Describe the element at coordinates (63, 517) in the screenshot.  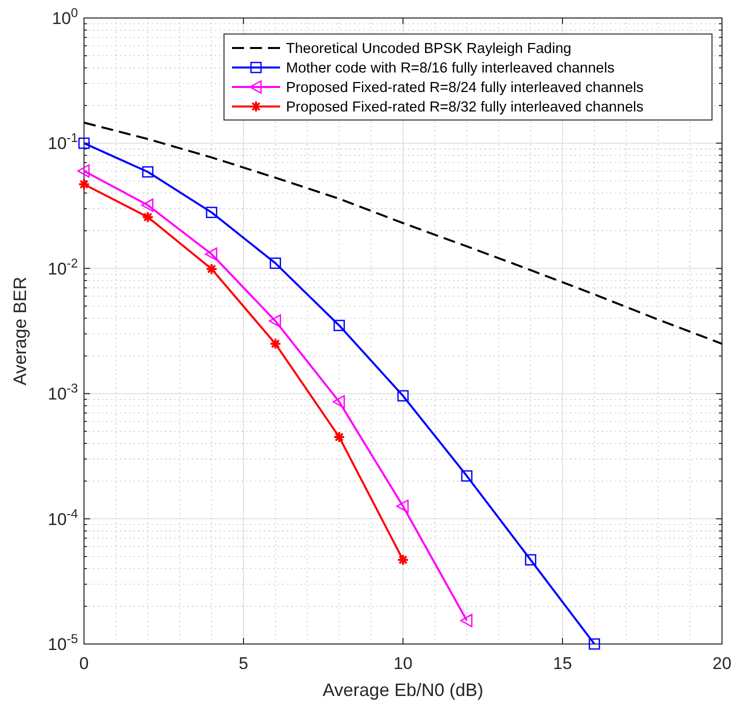
I see `y-tick-label: 10$^{-4}$` at that location.